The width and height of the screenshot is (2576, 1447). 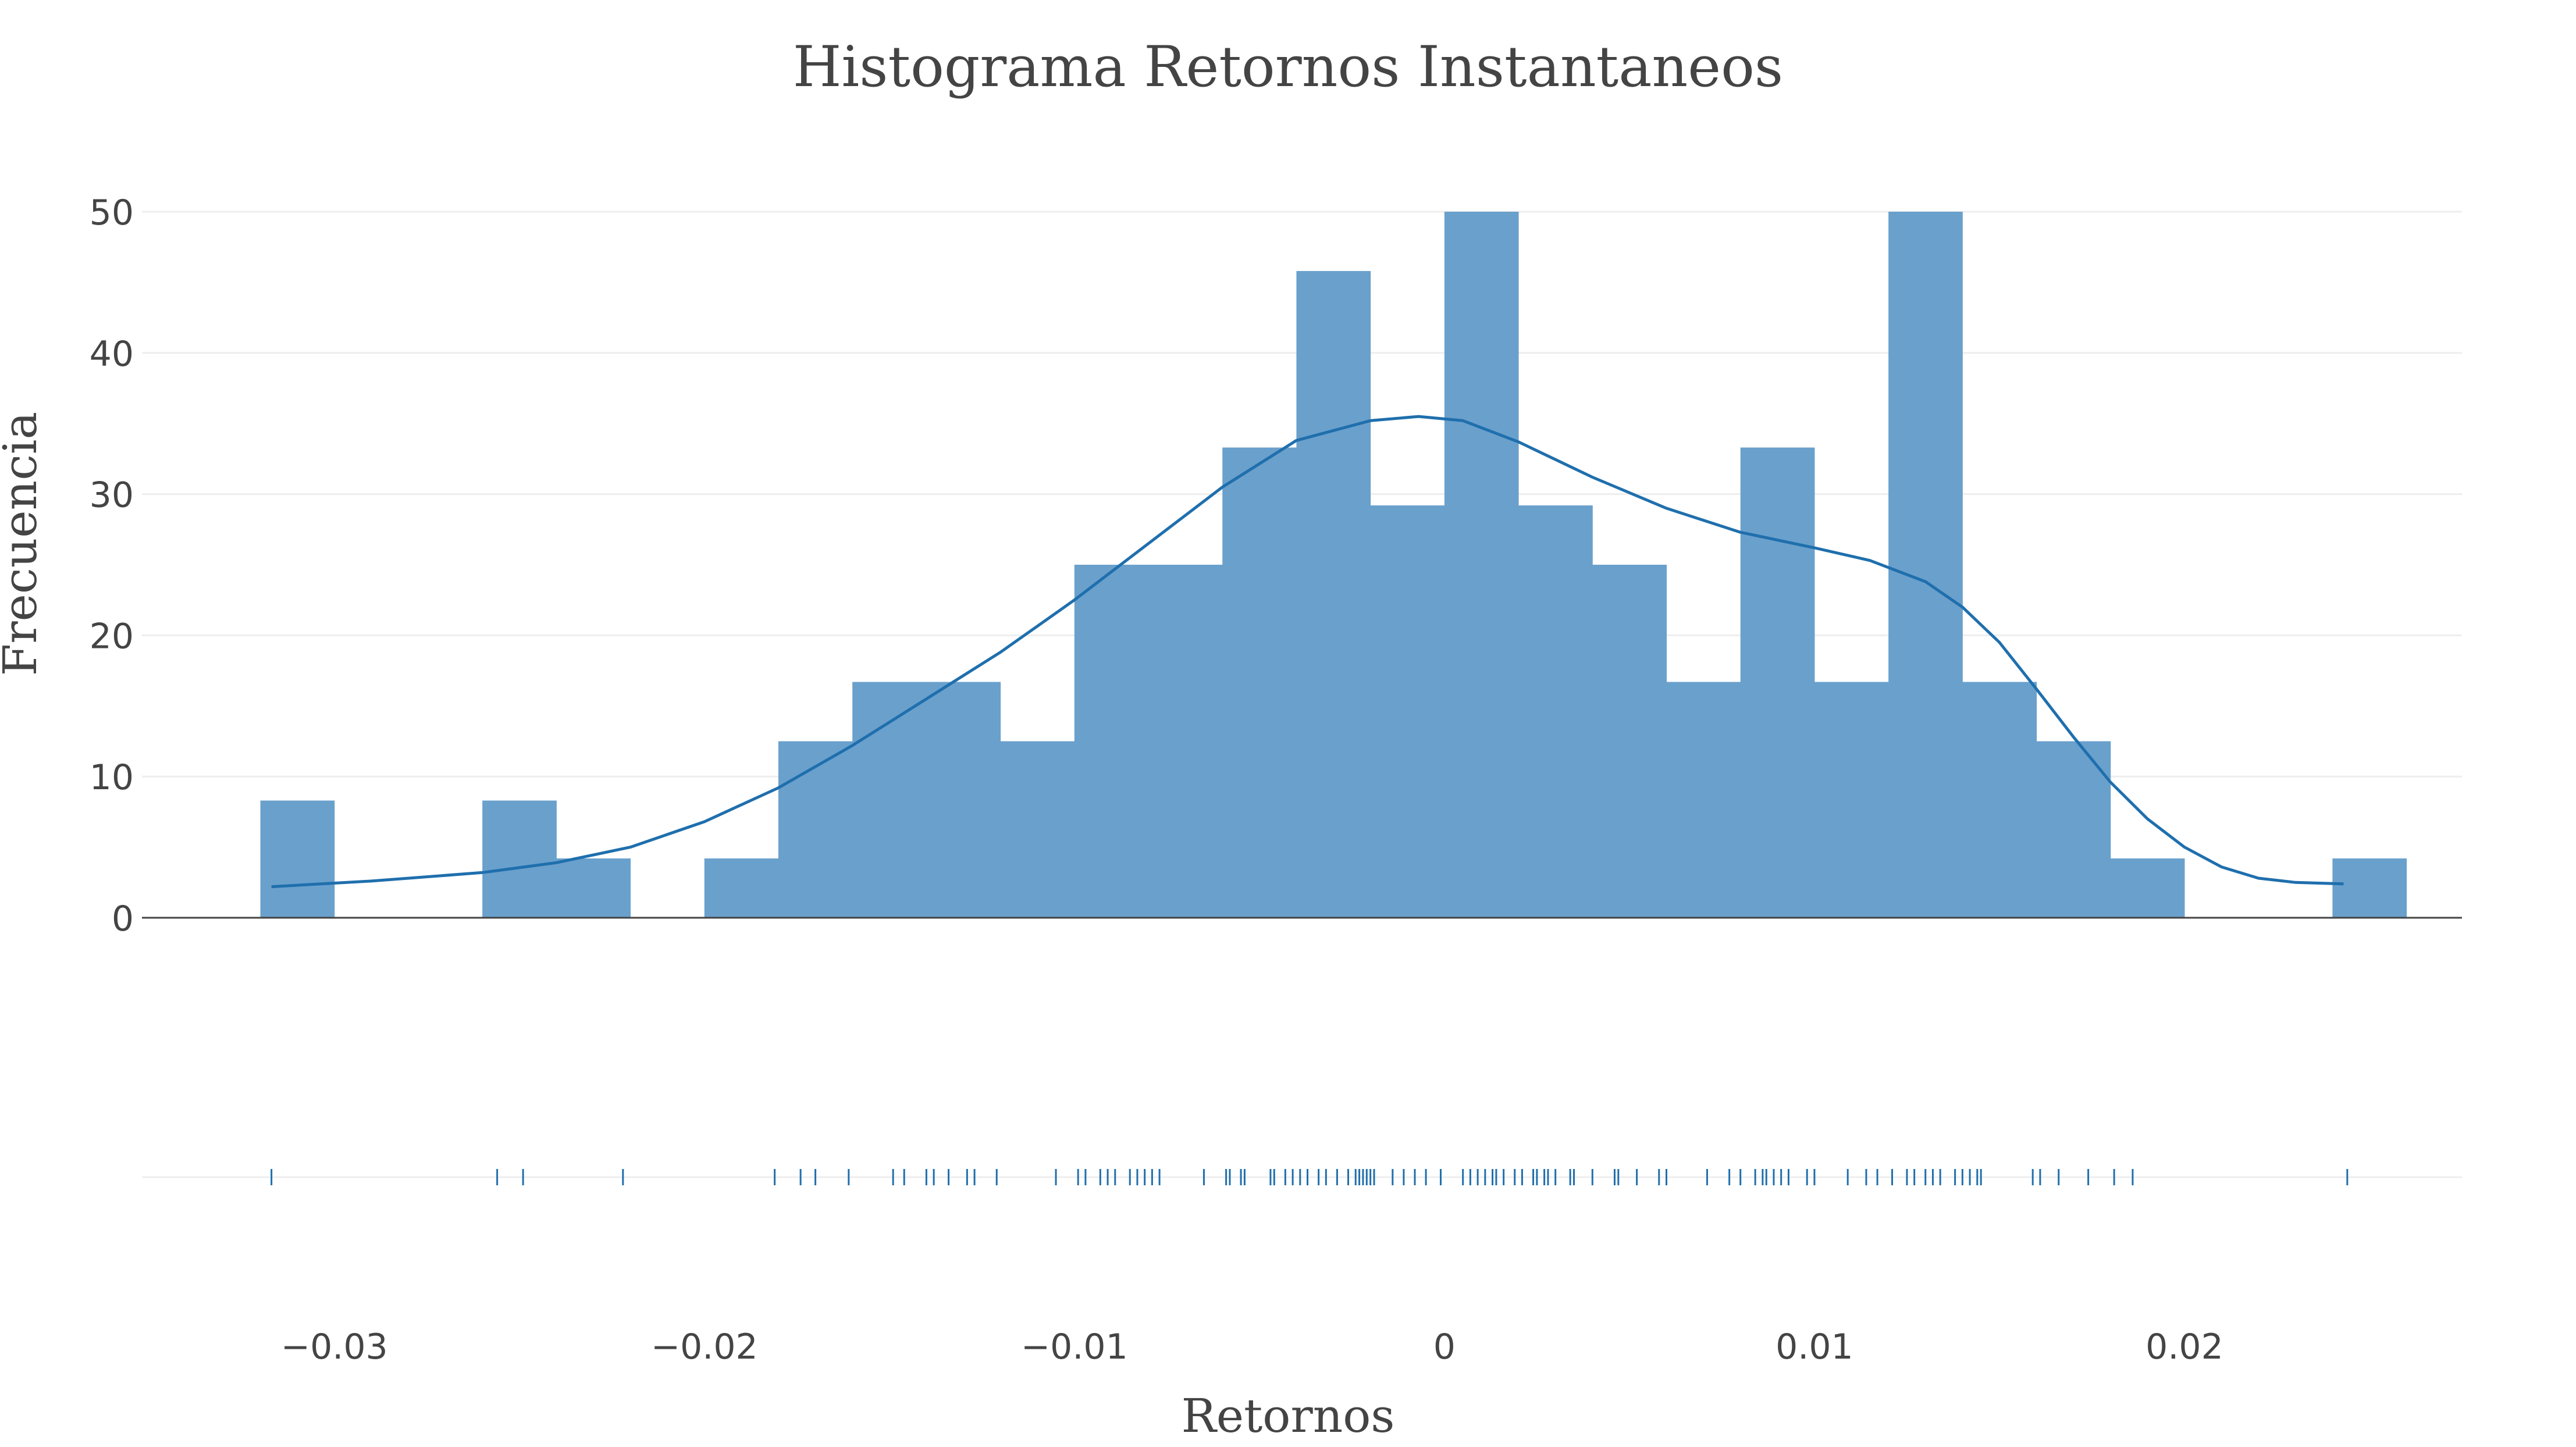 What do you see at coordinates (1814, 1347) in the screenshot?
I see `x-tick-label: 0.01` at bounding box center [1814, 1347].